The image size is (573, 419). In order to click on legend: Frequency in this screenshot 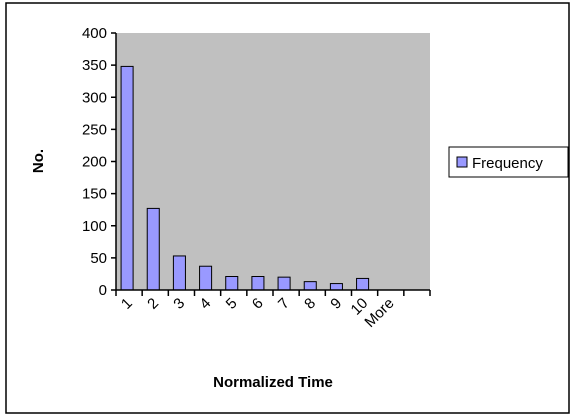, I will do `click(508, 162)`.